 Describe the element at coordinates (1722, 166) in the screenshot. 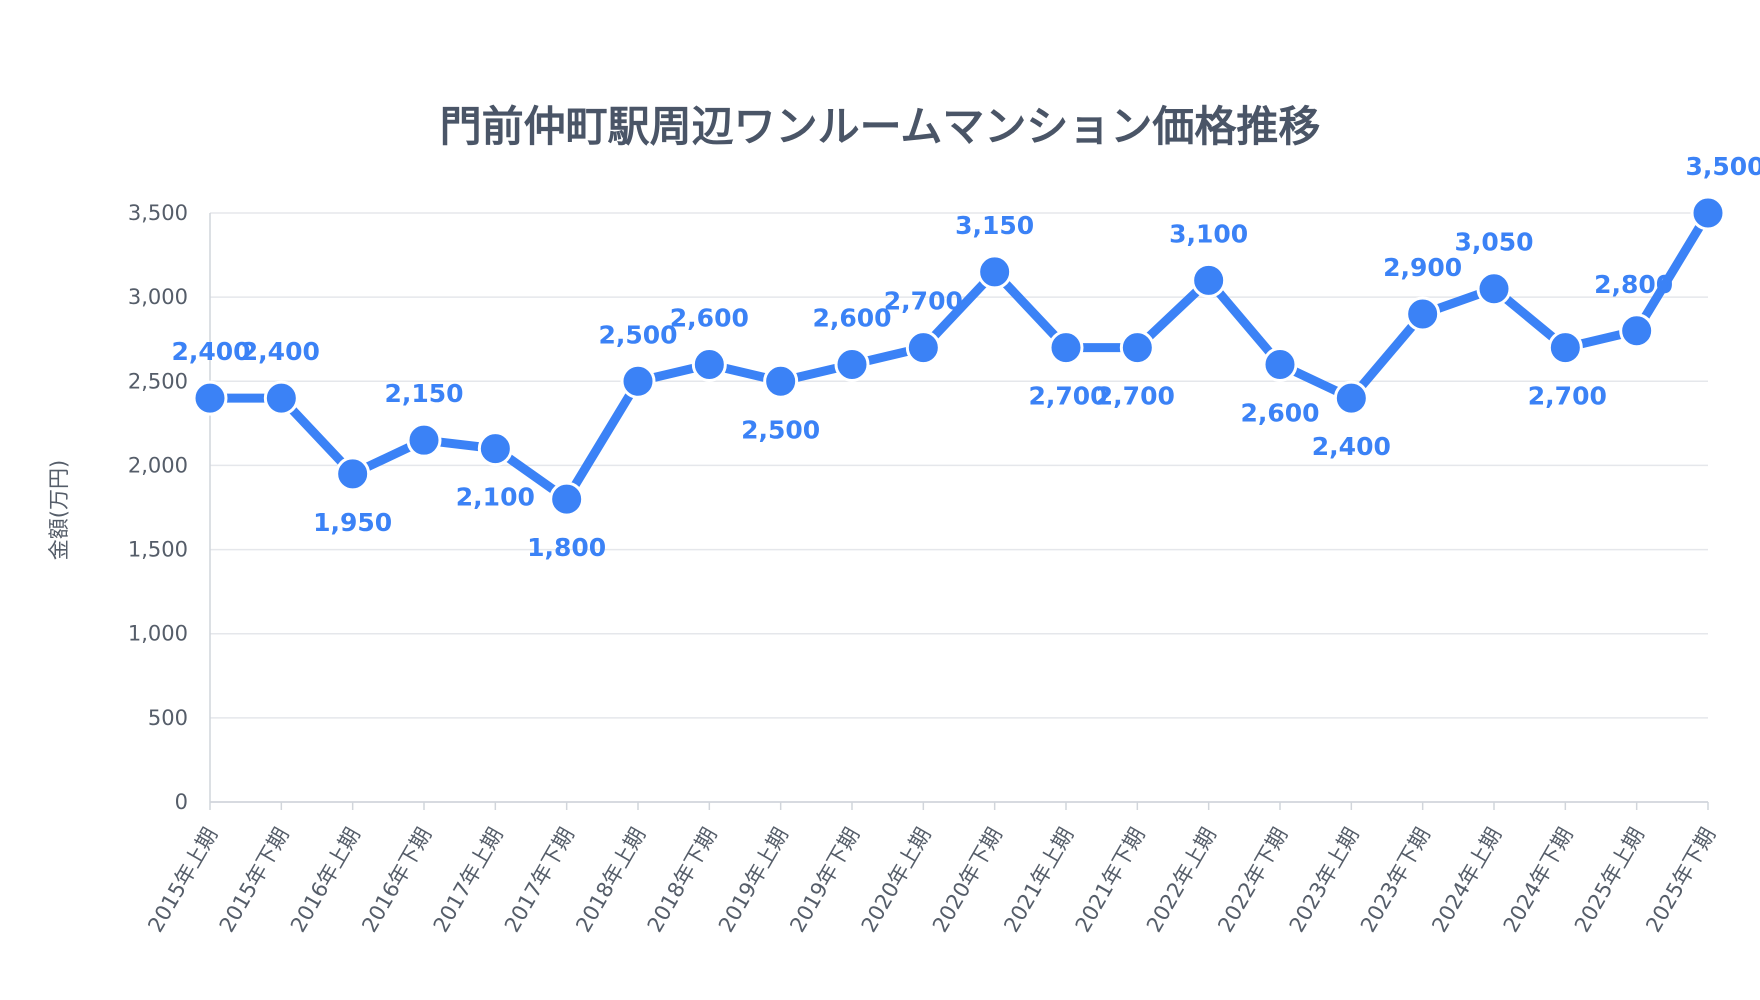

I see `data-label: 3,500` at that location.